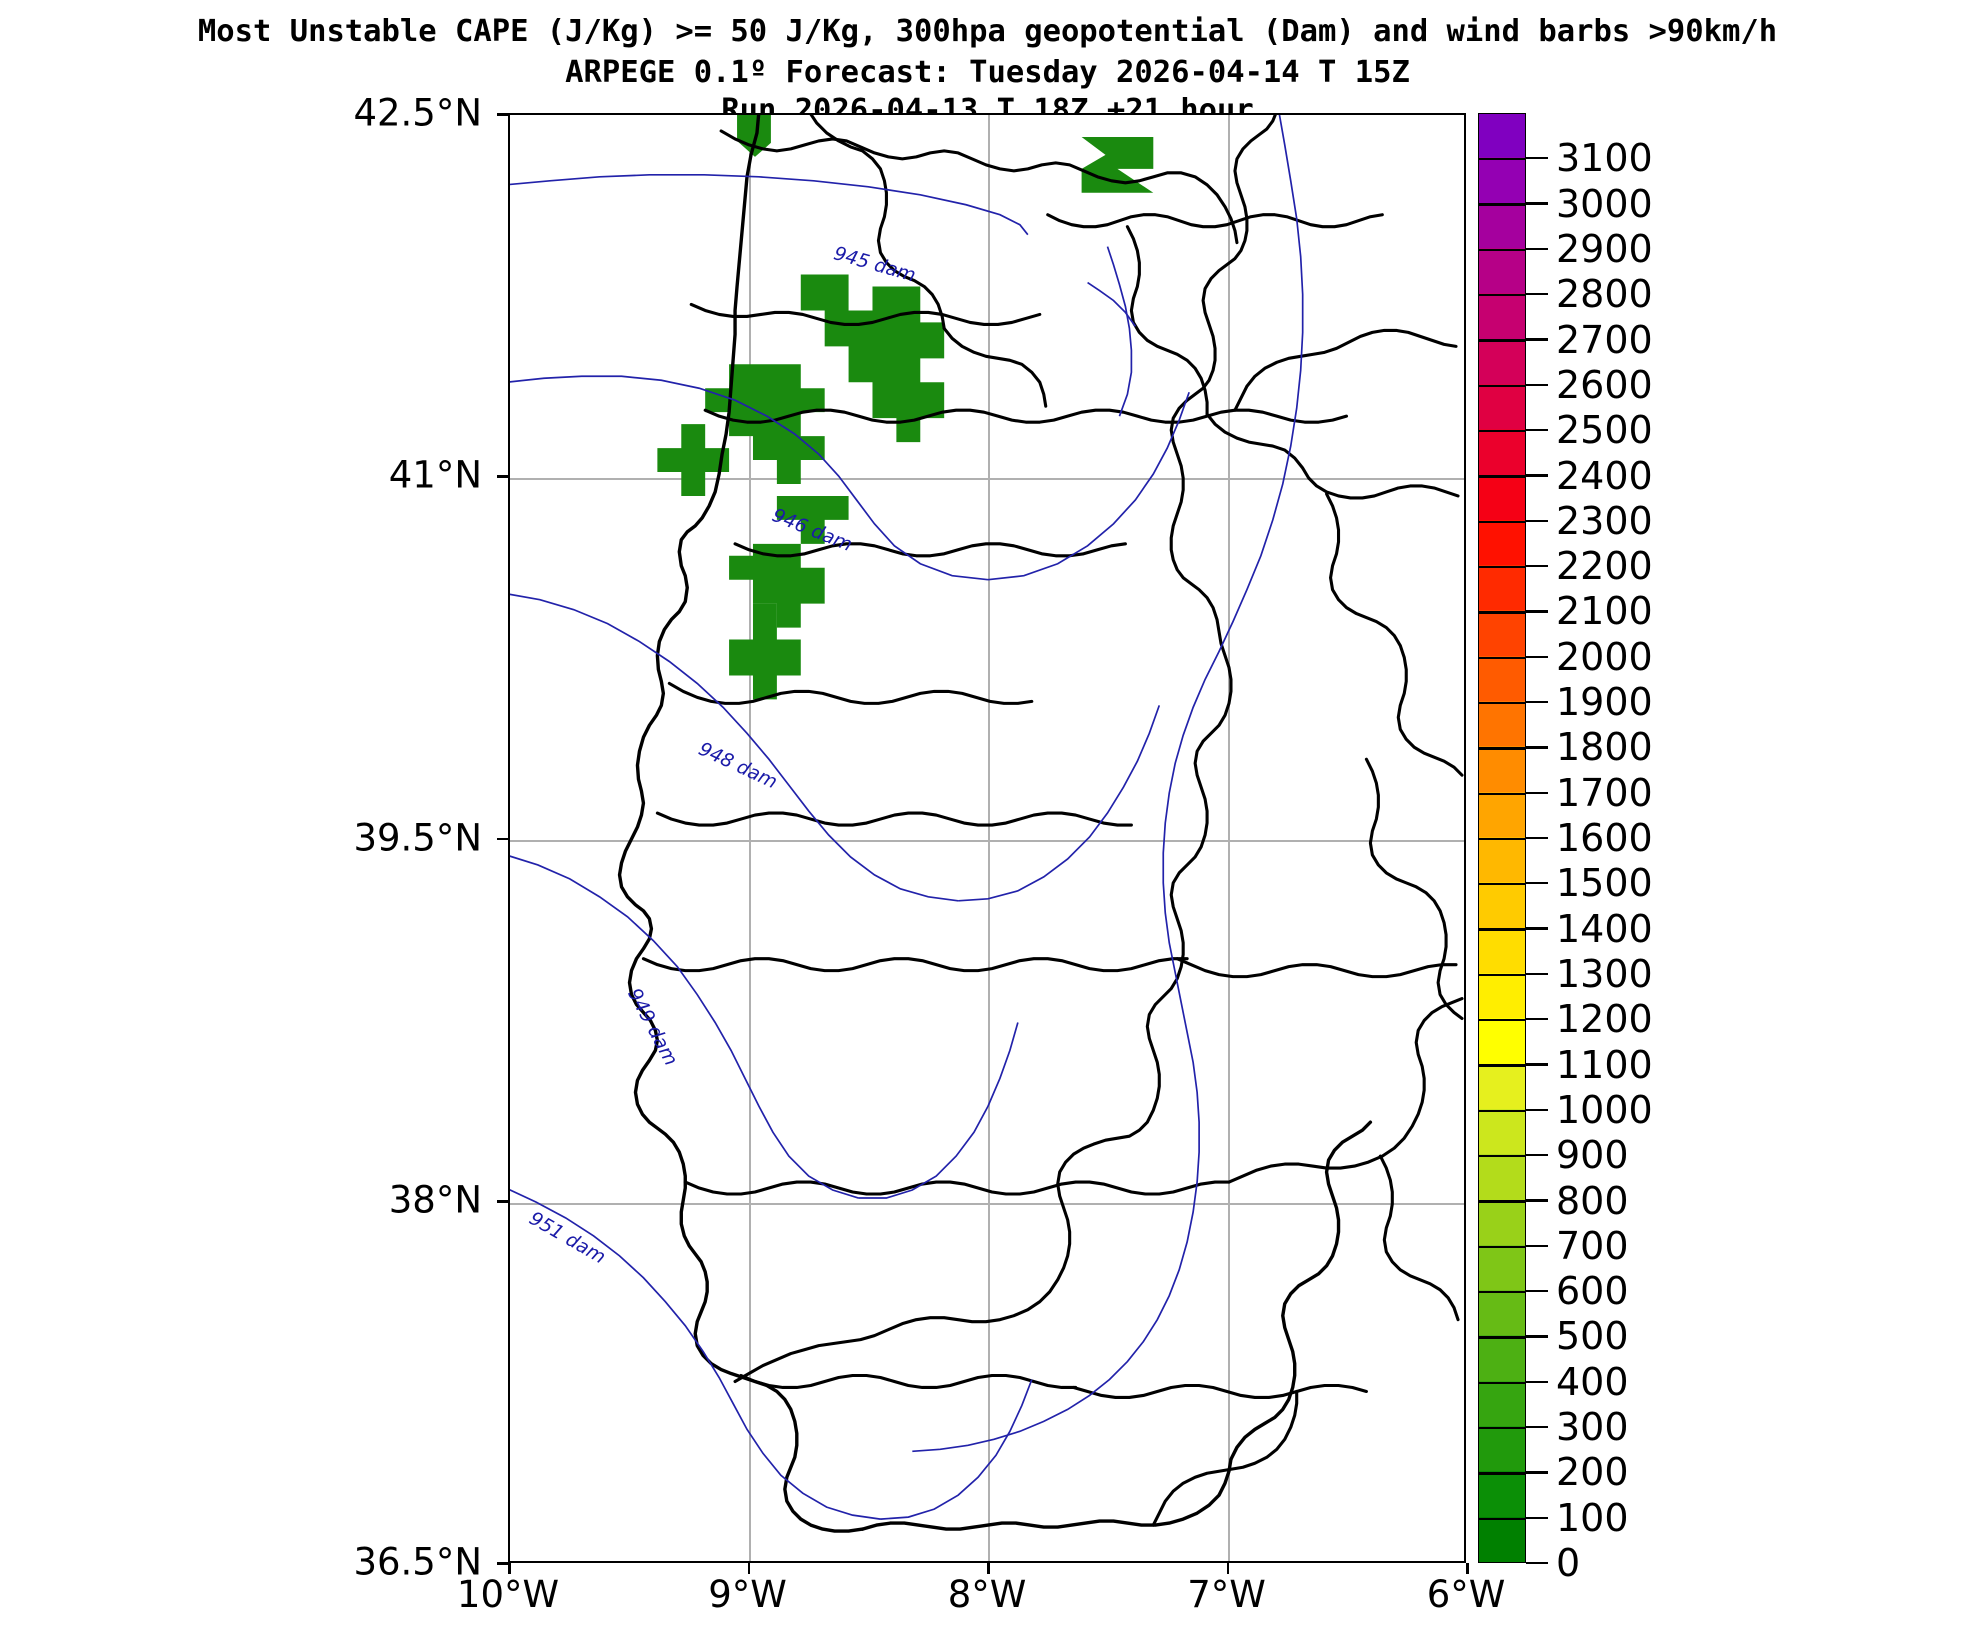 The height and width of the screenshot is (1646, 1975). I want to click on y-tick-label-39-5: 39.5°N, so click(417, 838).